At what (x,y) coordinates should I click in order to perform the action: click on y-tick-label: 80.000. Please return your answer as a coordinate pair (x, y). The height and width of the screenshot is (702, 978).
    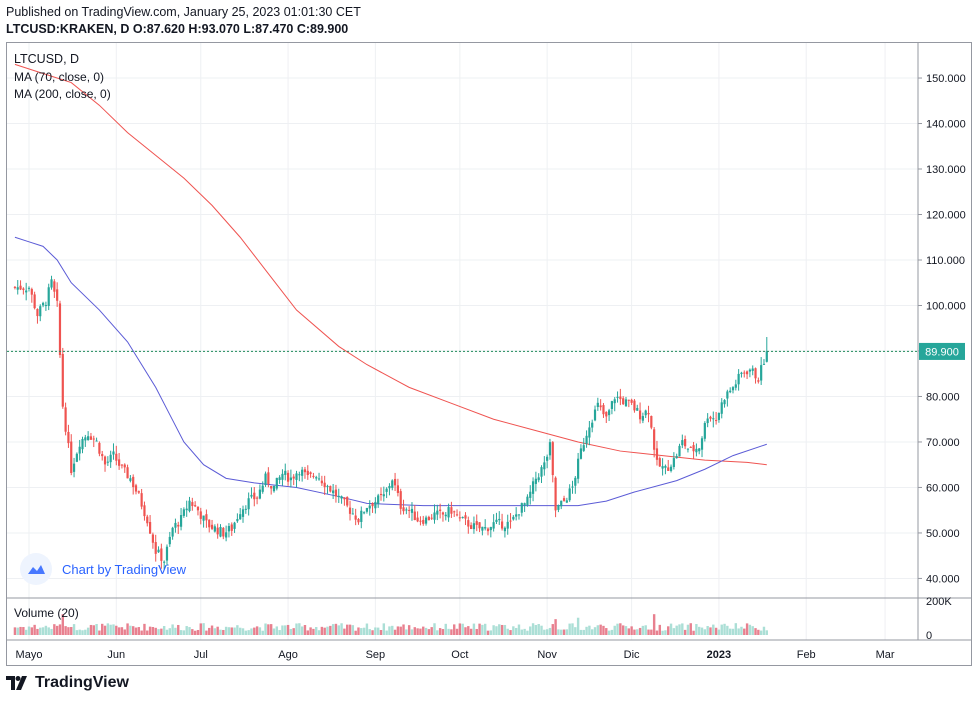
    Looking at the image, I should click on (943, 397).